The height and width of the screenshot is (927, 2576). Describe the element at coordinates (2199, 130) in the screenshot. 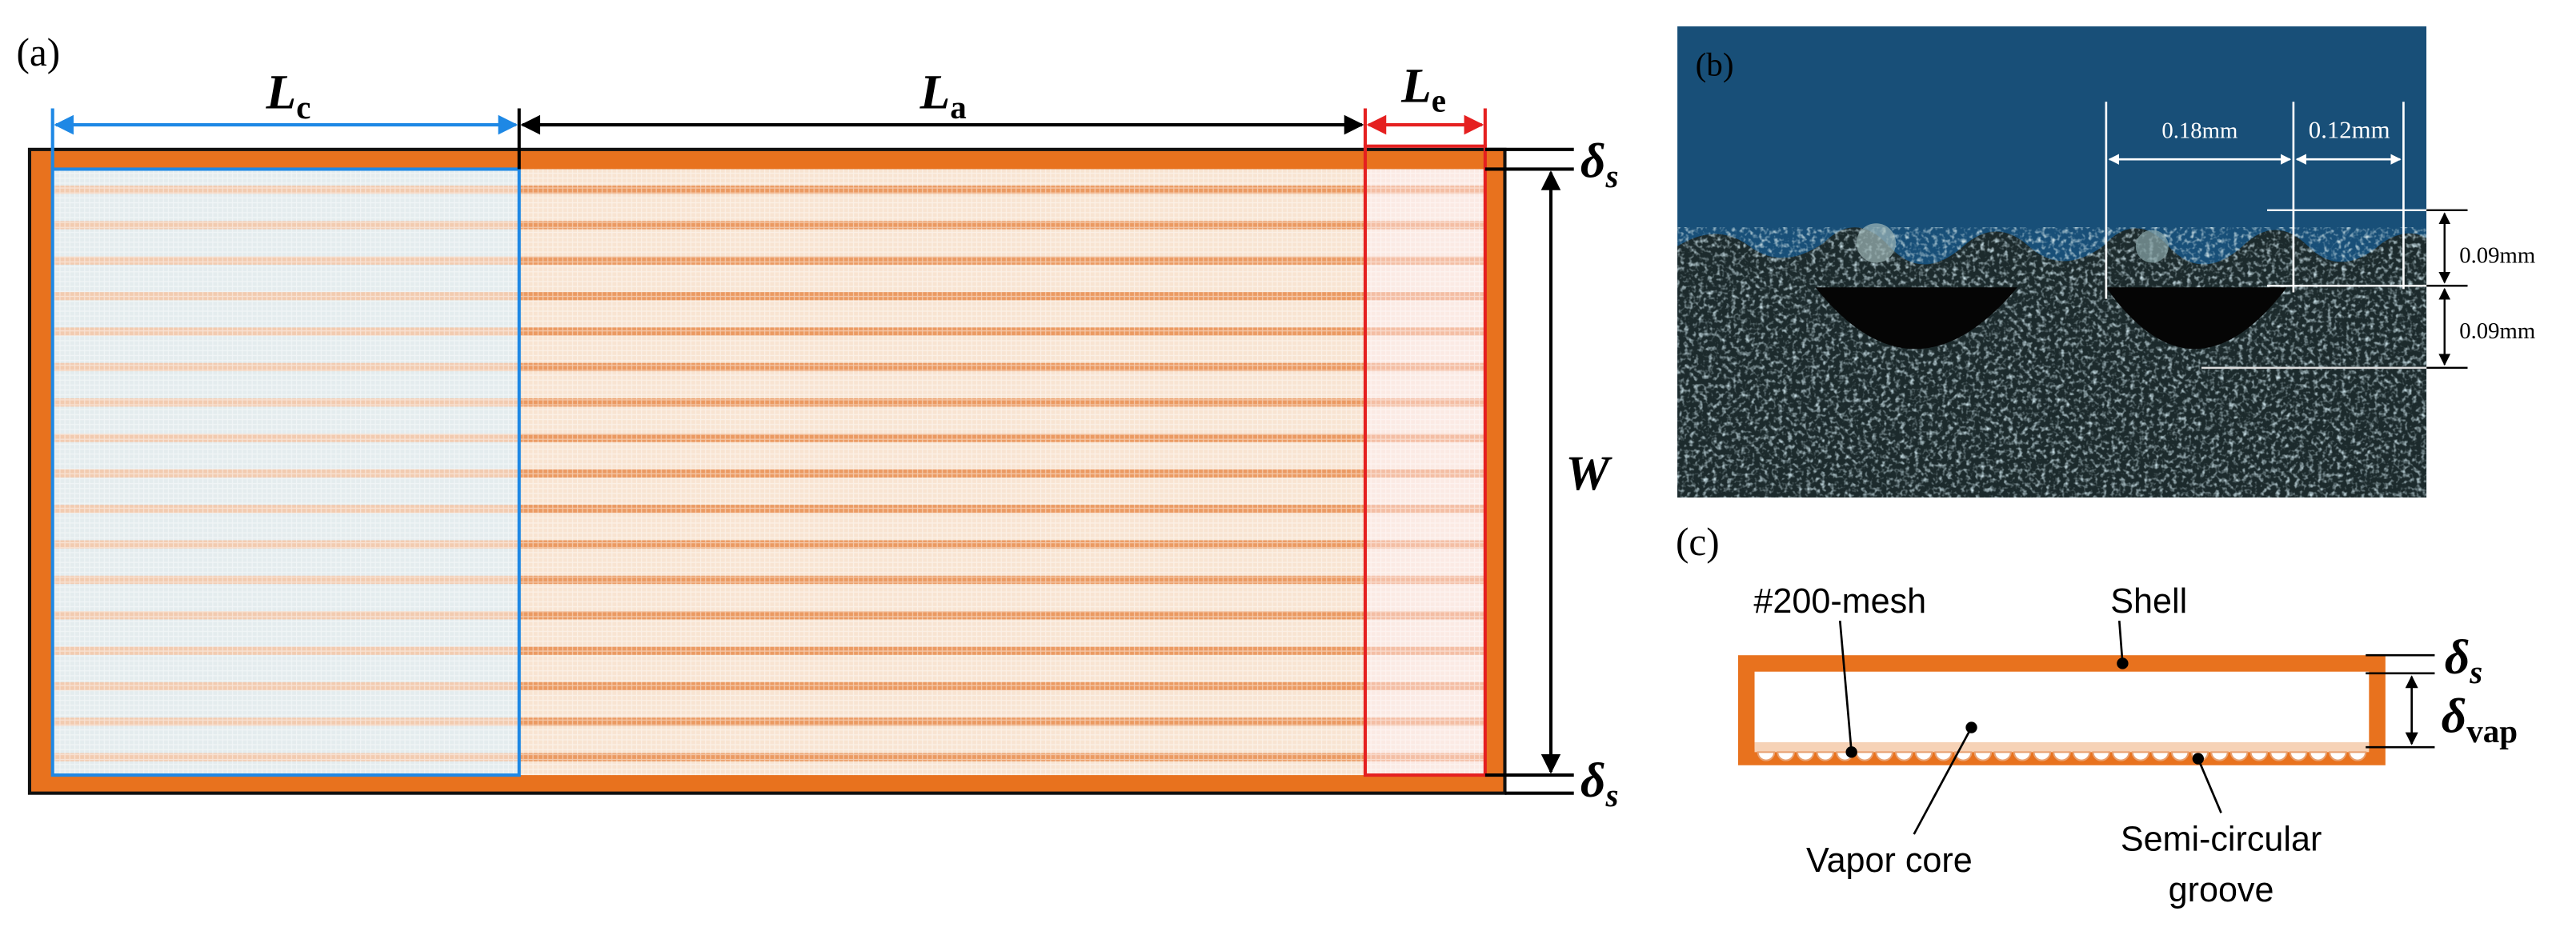

I see `pitch-label: 0.18mm` at that location.